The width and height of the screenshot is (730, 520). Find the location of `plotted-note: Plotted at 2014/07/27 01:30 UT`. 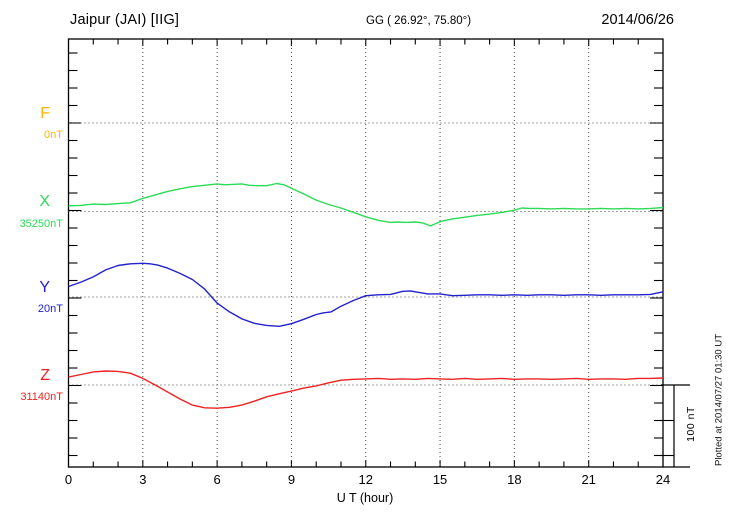

plotted-note: Plotted at 2014/07/27 01:30 UT is located at coordinates (719, 400).